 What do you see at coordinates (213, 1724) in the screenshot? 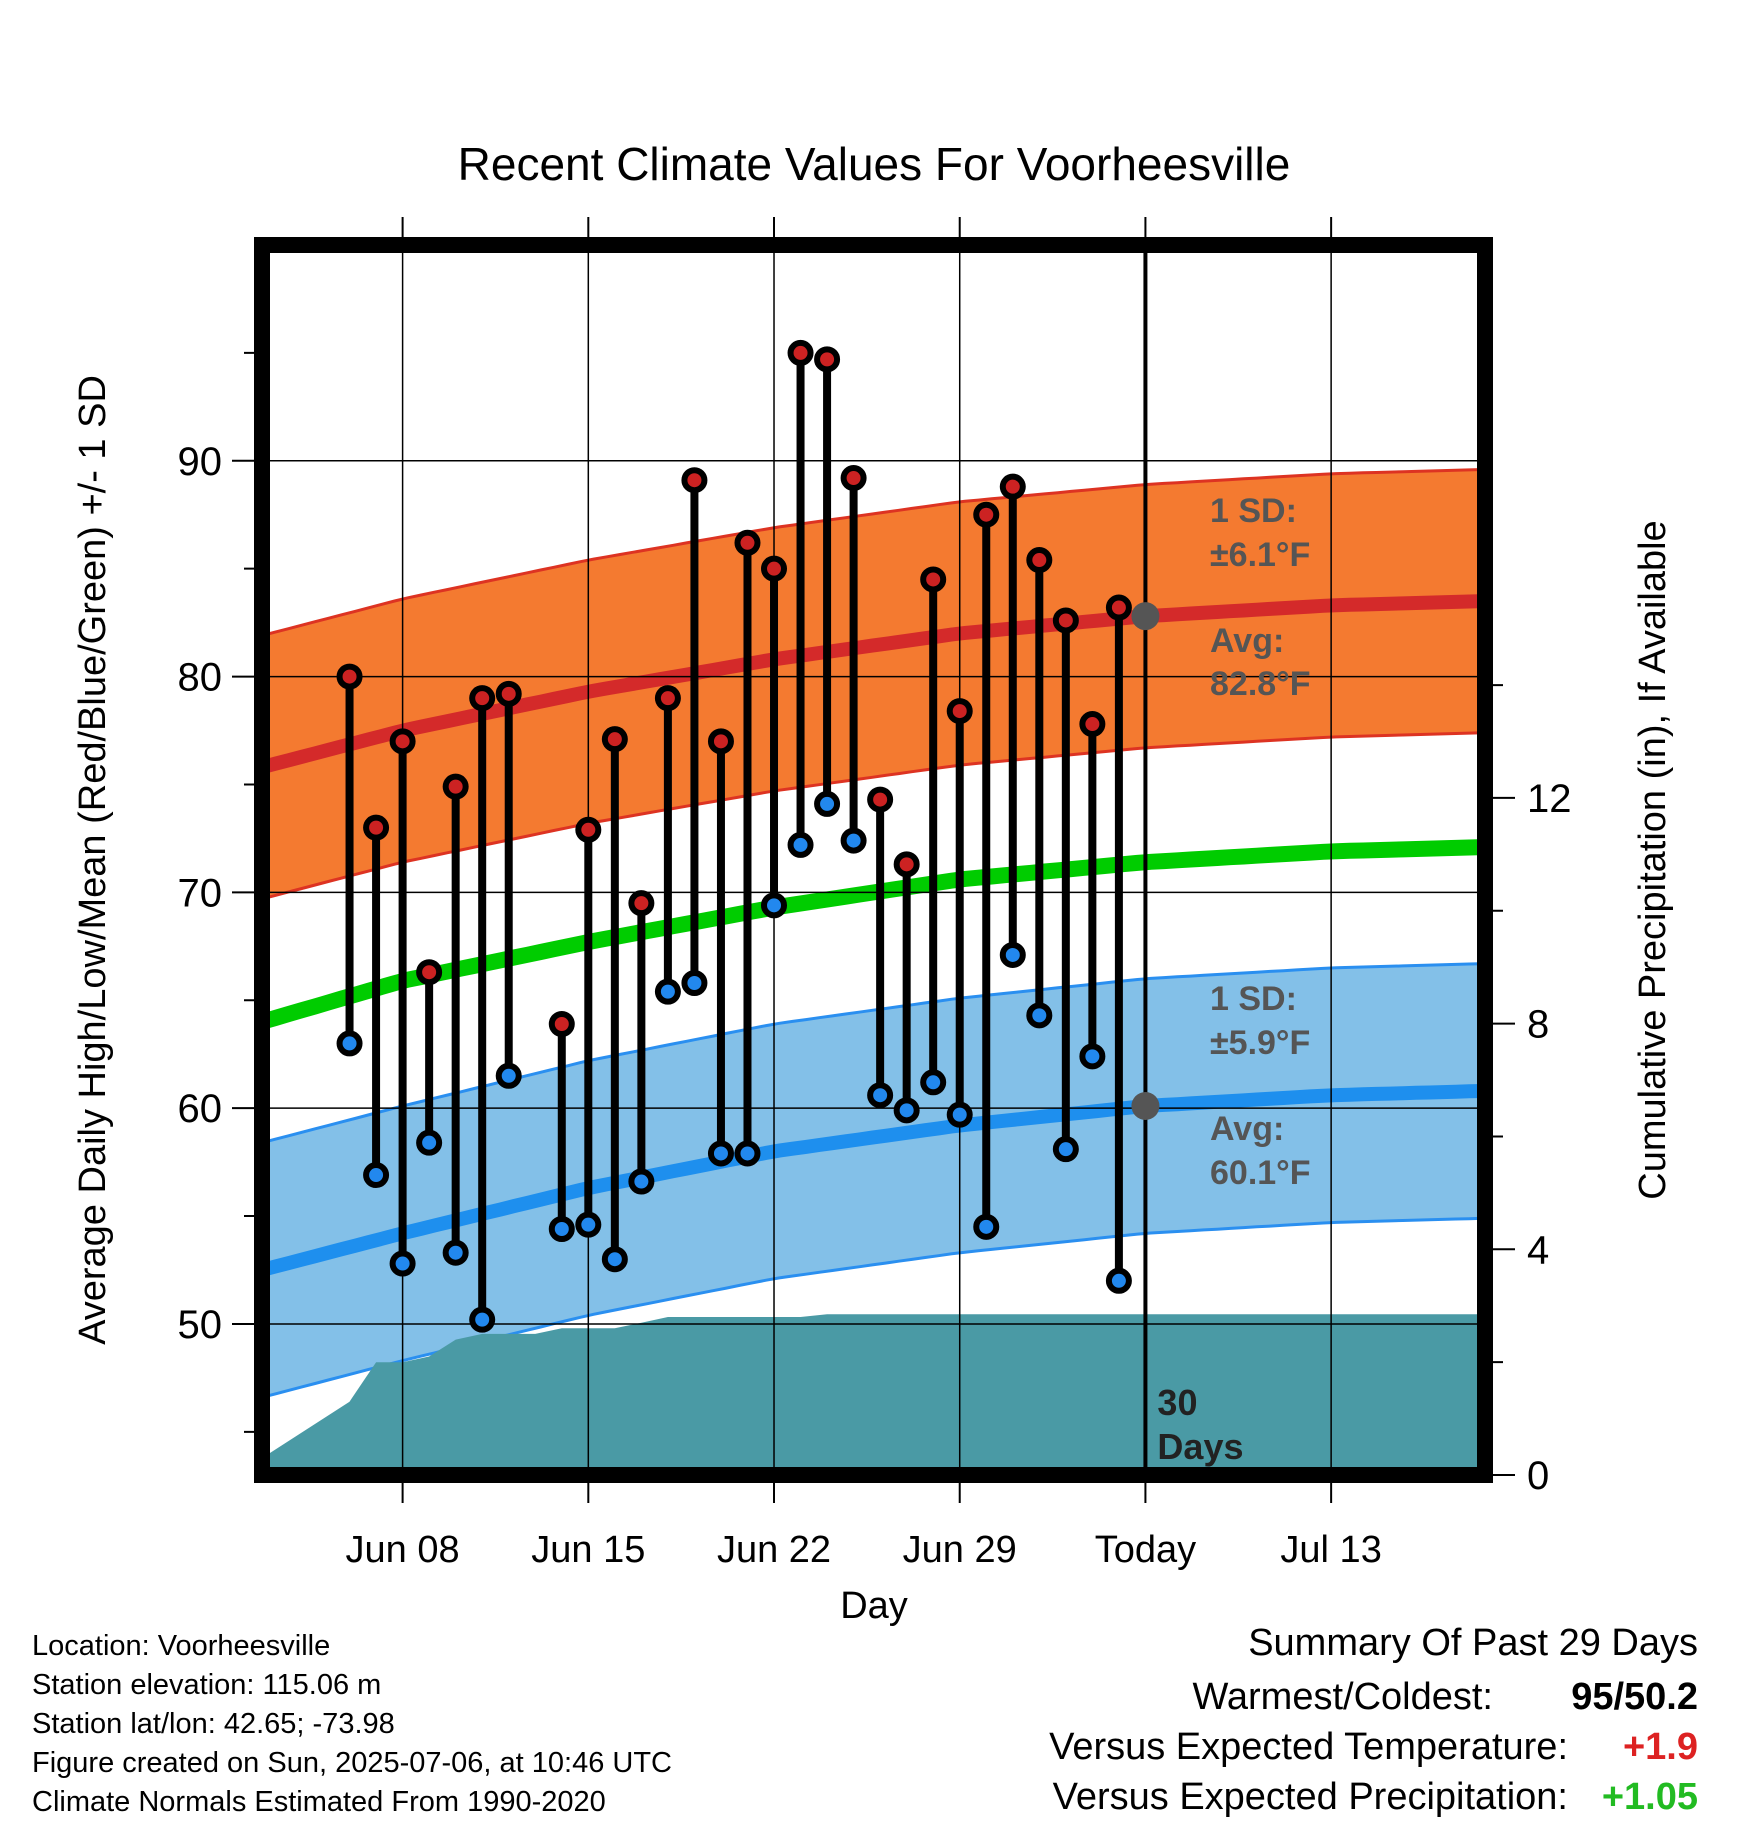
I see `station-latlon: Station lat/lon: 42.65; -73.98` at bounding box center [213, 1724].